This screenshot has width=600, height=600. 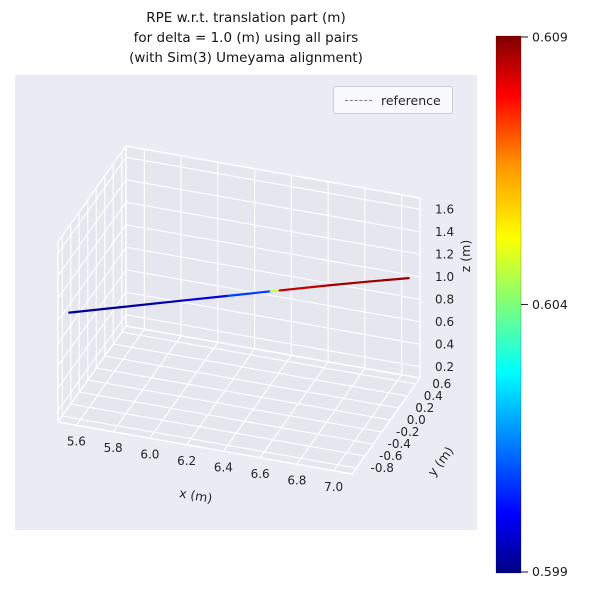 What do you see at coordinates (195, 495) in the screenshot?
I see `x-axis-label: x (m)` at bounding box center [195, 495].